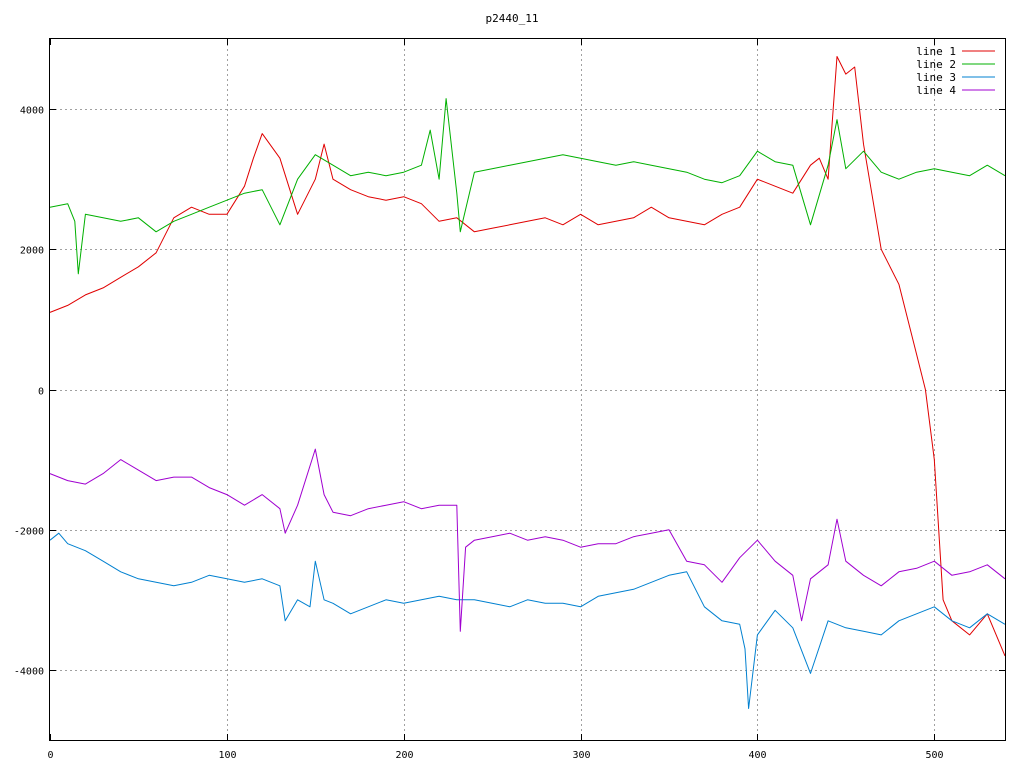  What do you see at coordinates (32, 111) in the screenshot?
I see `y-tick-label: 4000` at bounding box center [32, 111].